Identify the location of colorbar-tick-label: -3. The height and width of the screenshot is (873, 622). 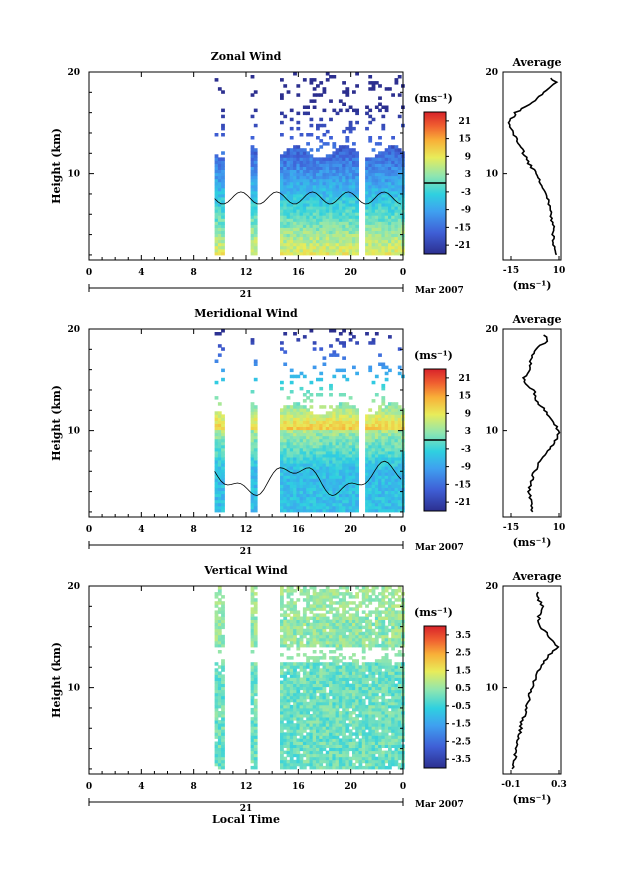
(466, 450).